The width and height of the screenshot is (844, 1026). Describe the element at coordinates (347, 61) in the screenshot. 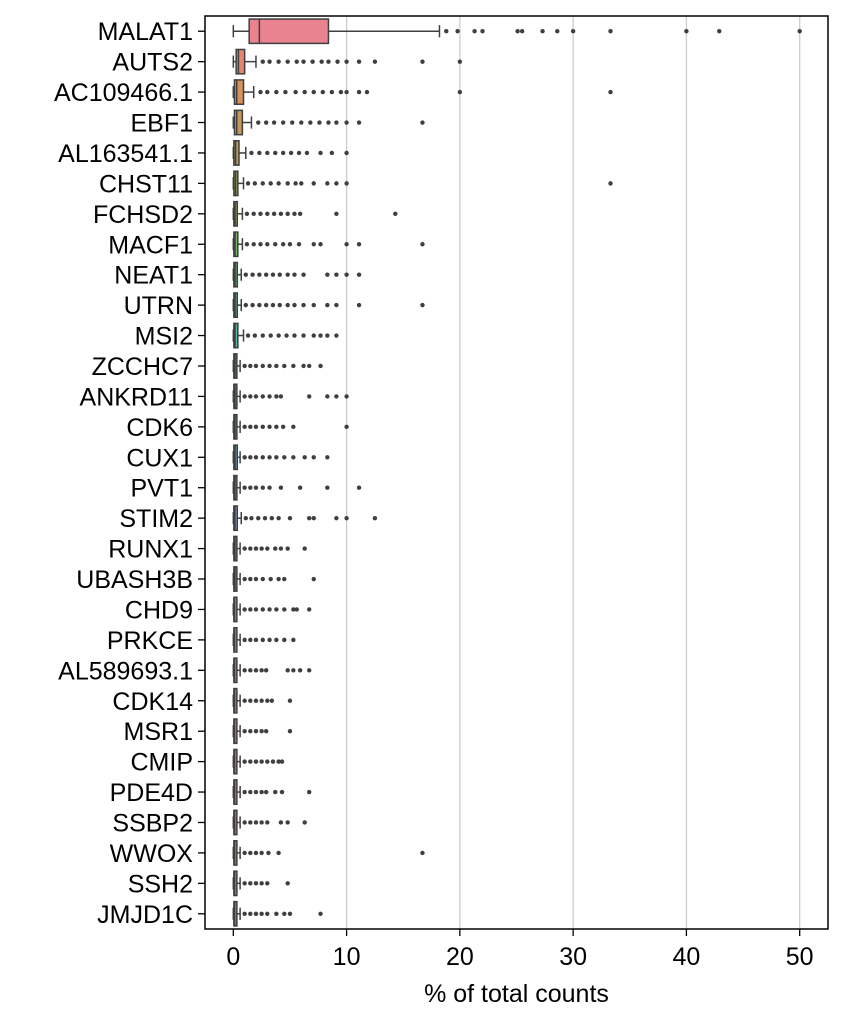

I see `box-auts2` at that location.